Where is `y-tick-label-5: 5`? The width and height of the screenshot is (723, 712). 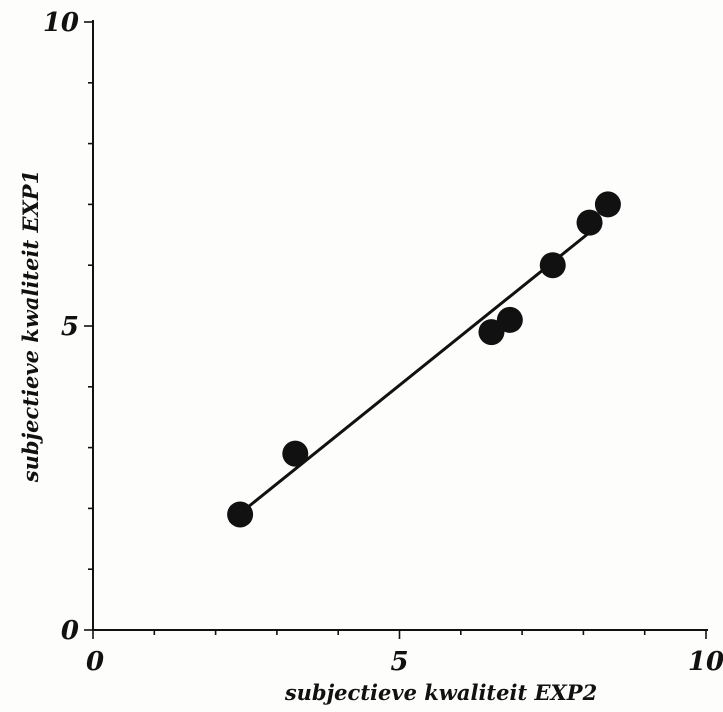
y-tick-label-5: 5 is located at coordinates (70, 327).